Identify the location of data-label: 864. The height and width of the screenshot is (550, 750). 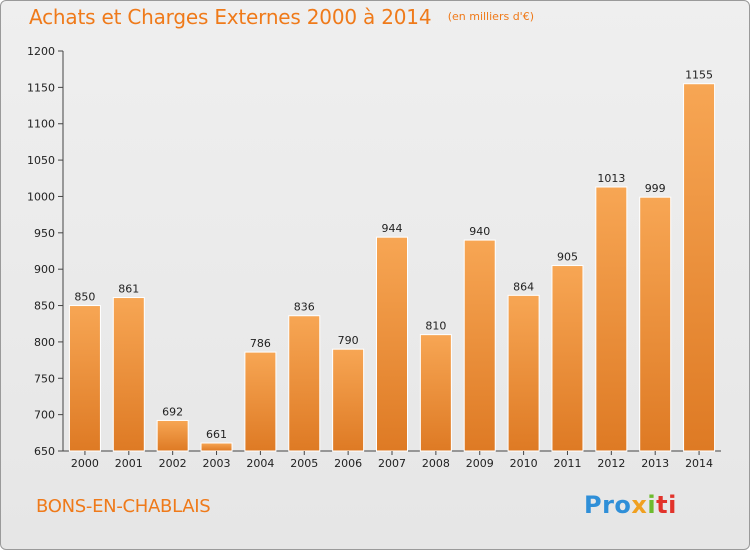
(523, 286).